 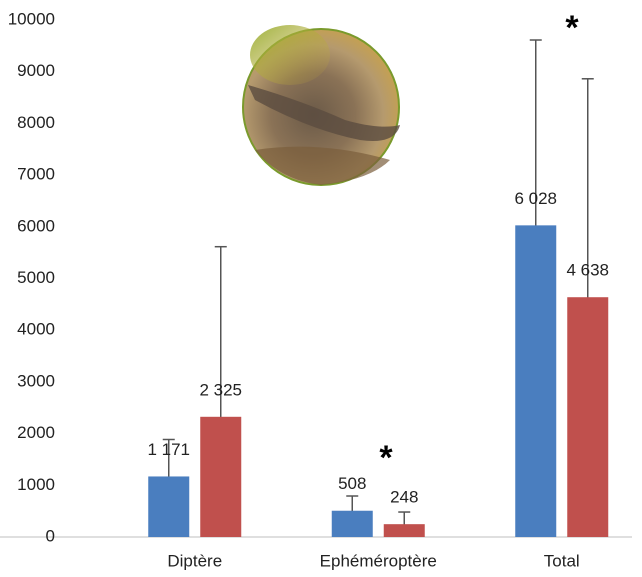 What do you see at coordinates (220, 389) in the screenshot?
I see `value-label: 2 325` at bounding box center [220, 389].